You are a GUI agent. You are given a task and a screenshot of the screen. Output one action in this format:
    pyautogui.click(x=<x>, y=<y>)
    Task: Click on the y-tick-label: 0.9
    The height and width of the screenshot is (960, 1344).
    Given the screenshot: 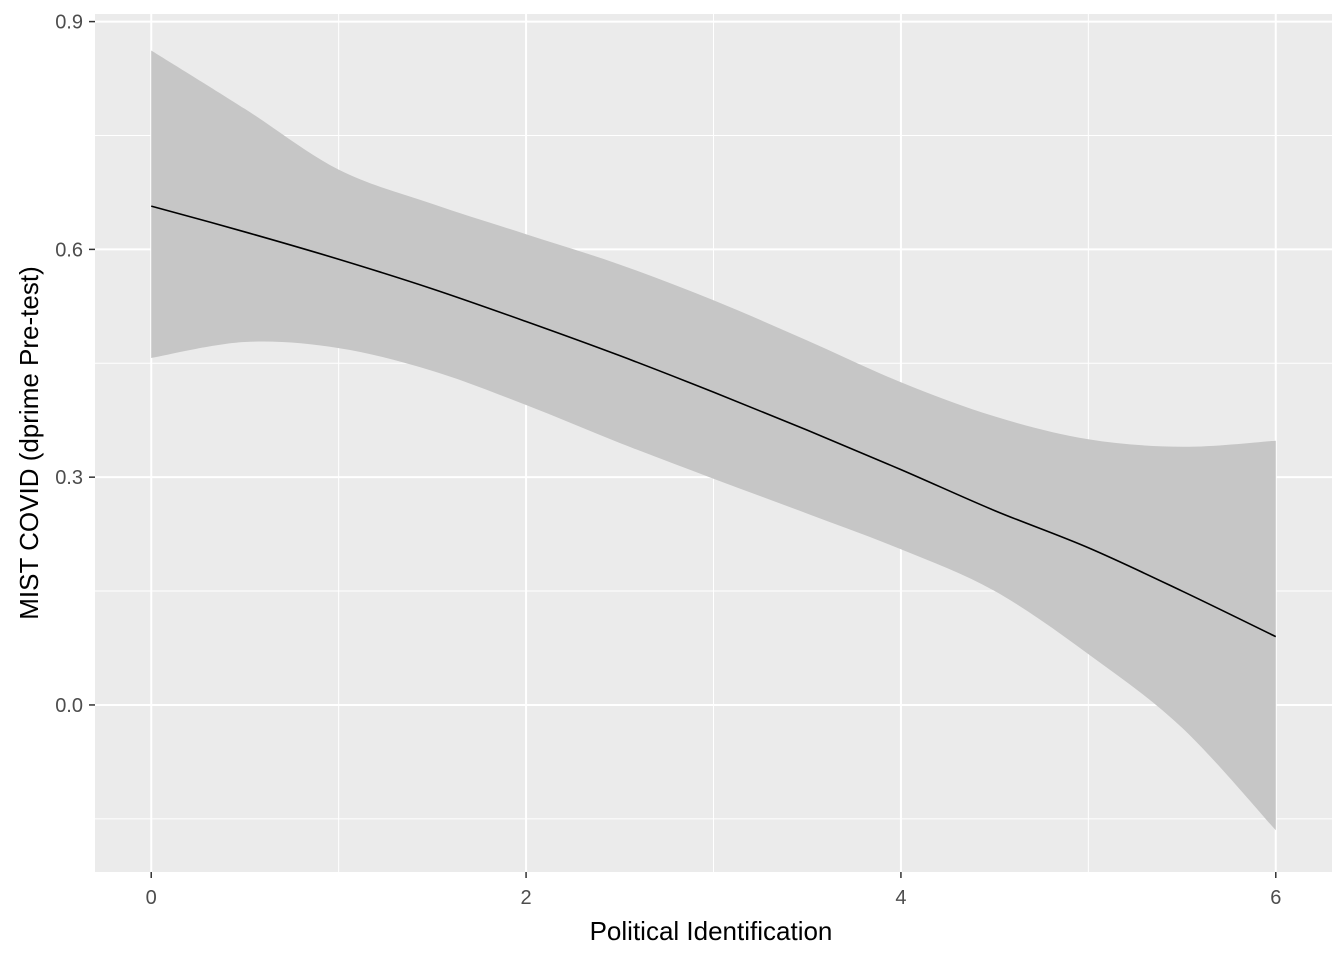 What is the action you would take?
    pyautogui.click(x=69, y=23)
    